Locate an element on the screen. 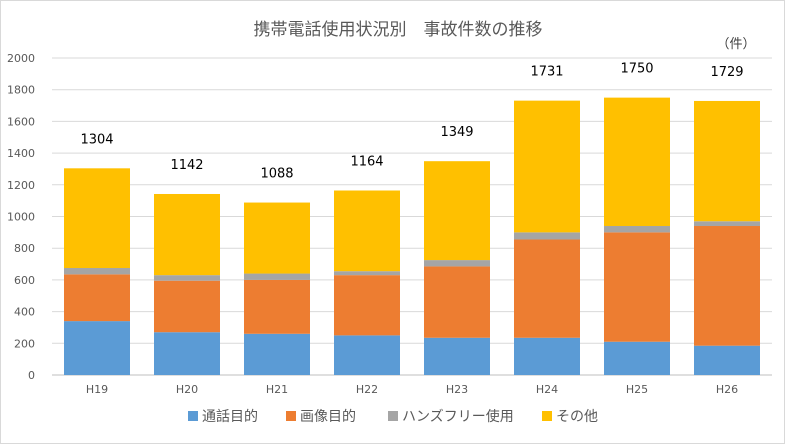 The image size is (785, 444). x-tick-label-H22: H22 is located at coordinates (367, 389).